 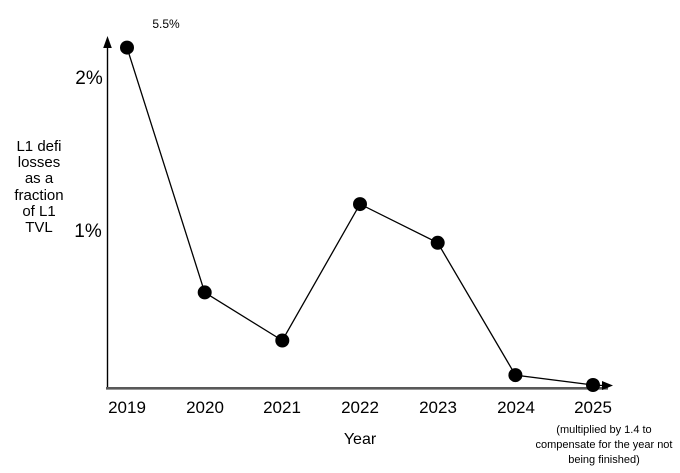 I want to click on y-tick-label-1pct: 1%, so click(x=88, y=231).